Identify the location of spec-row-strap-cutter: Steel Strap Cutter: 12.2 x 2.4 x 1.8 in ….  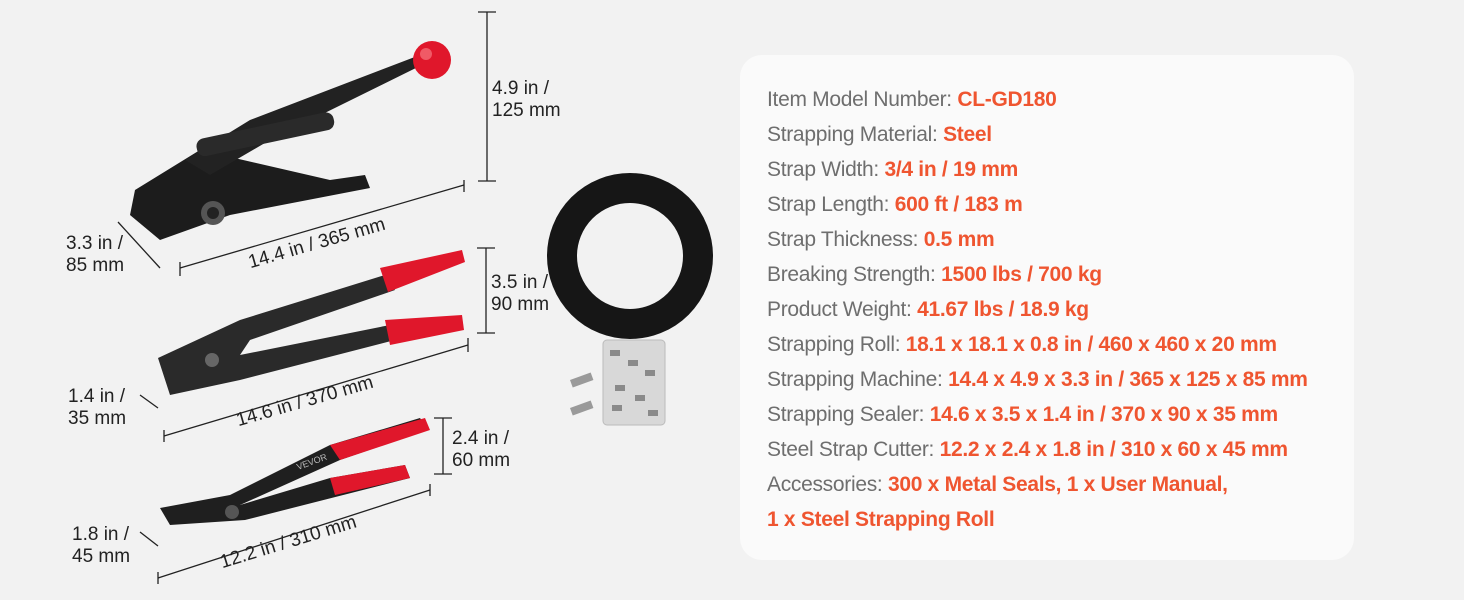
(1027, 449).